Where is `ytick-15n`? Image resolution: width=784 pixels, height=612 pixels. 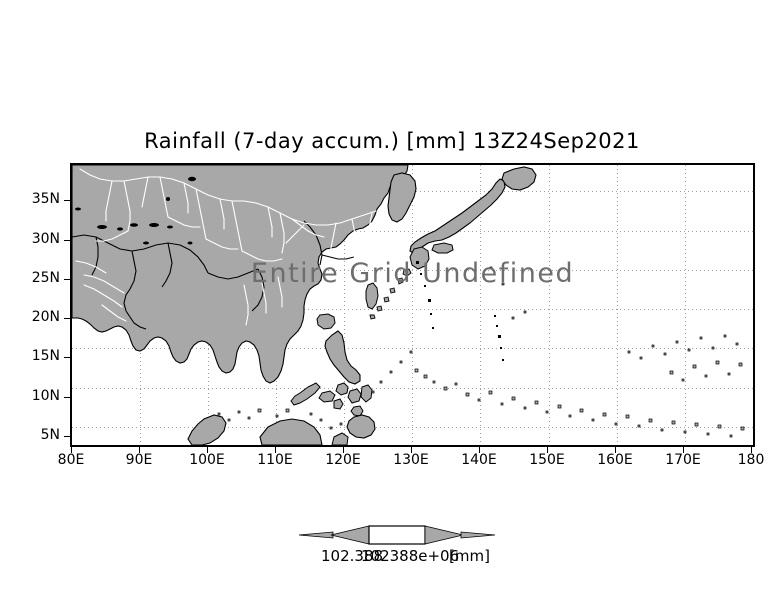 ytick-15n is located at coordinates (67, 357).